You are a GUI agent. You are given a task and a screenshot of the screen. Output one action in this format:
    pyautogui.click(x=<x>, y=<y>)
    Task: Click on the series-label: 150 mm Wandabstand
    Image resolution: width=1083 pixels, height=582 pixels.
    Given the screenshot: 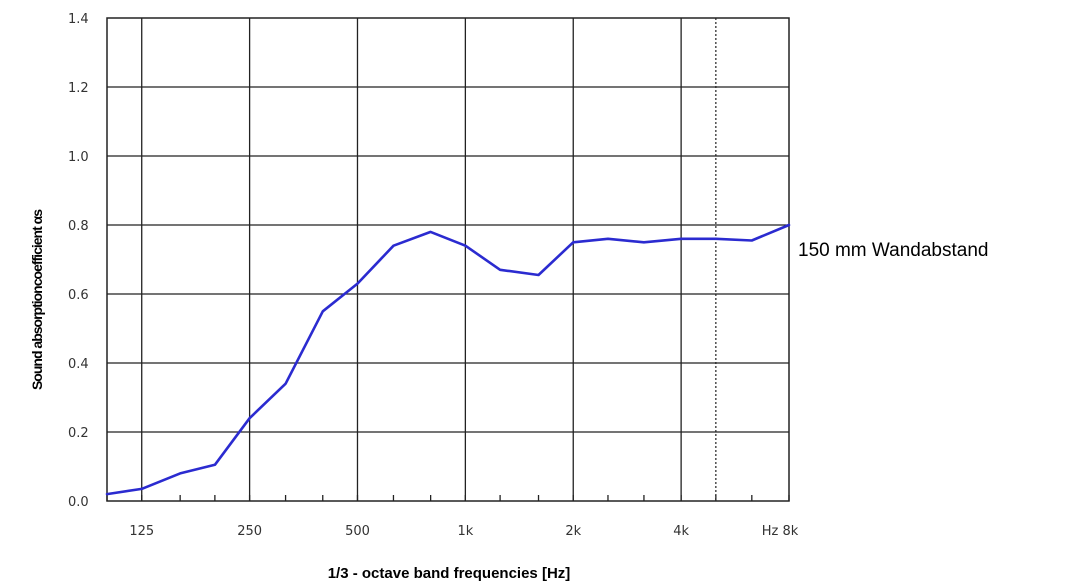 What is the action you would take?
    pyautogui.click(x=893, y=250)
    